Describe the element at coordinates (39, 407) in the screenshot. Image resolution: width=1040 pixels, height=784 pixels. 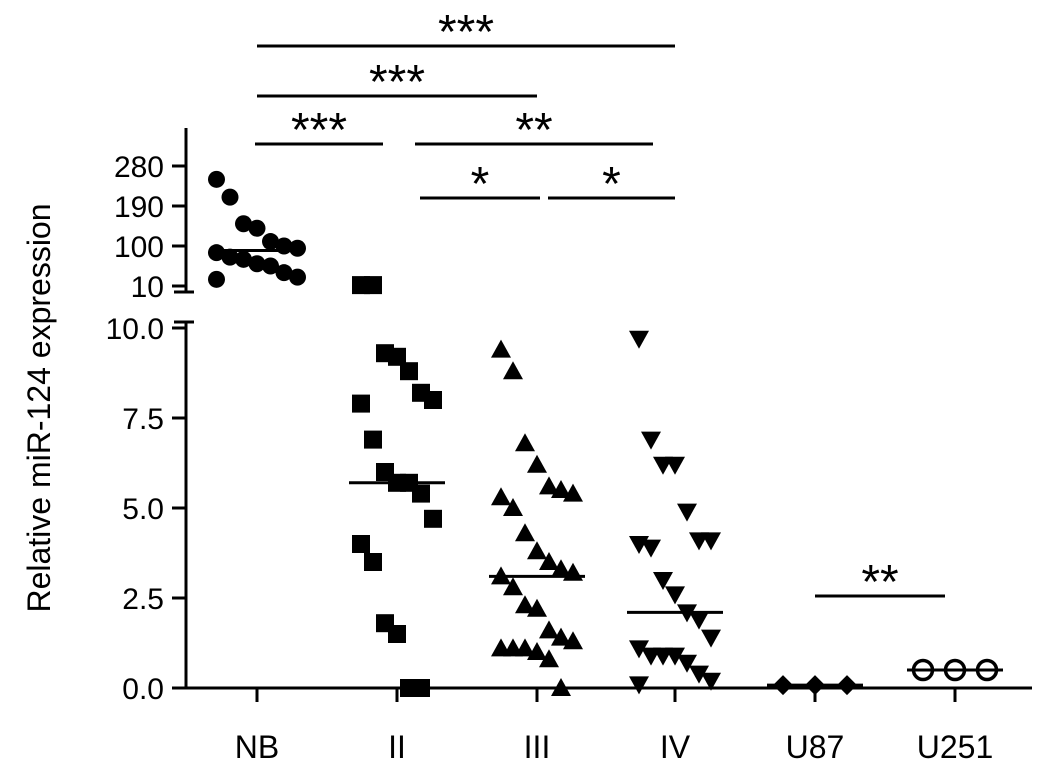
I see `y-axis-label: Relative miR-124 expression` at that location.